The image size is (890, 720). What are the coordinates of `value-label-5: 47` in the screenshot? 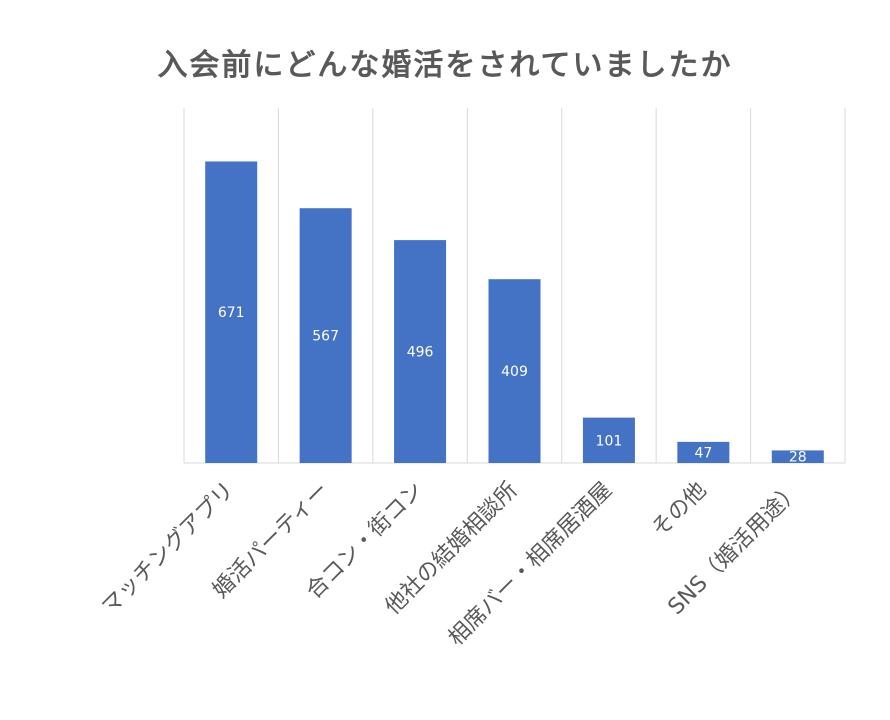 It's located at (703, 453).